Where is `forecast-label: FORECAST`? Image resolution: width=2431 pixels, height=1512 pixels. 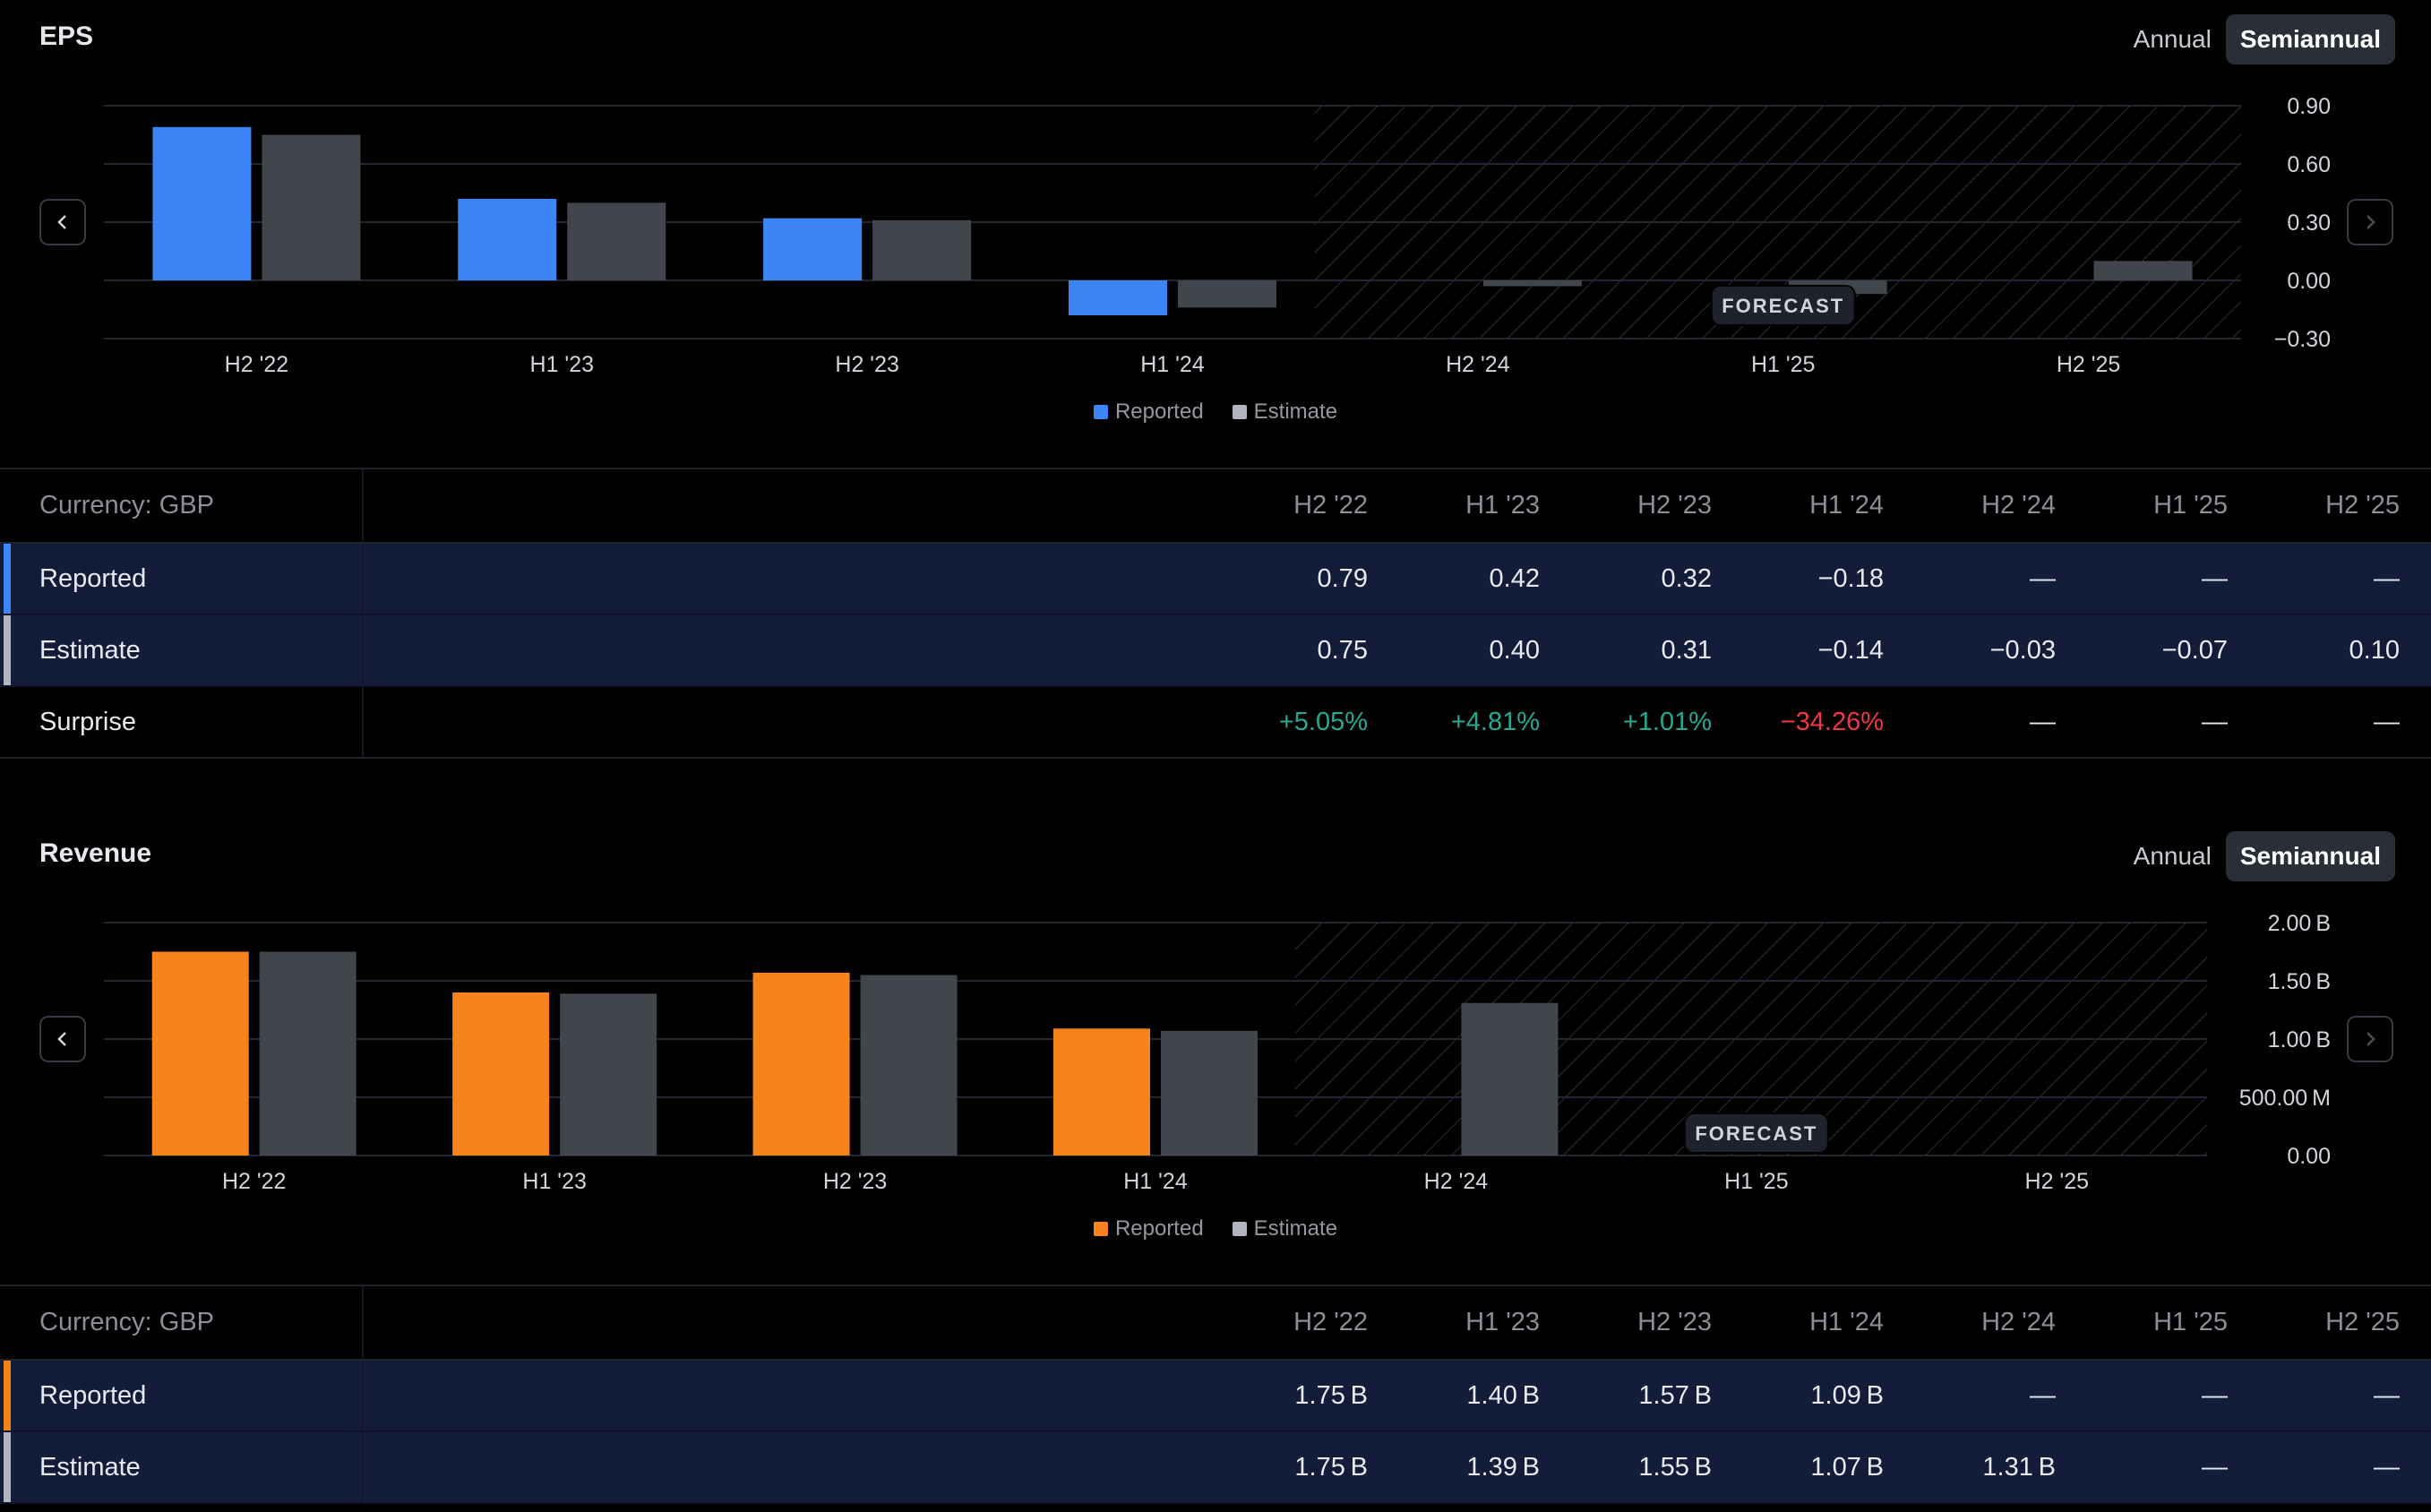
forecast-label: FORECAST is located at coordinates (1756, 1134).